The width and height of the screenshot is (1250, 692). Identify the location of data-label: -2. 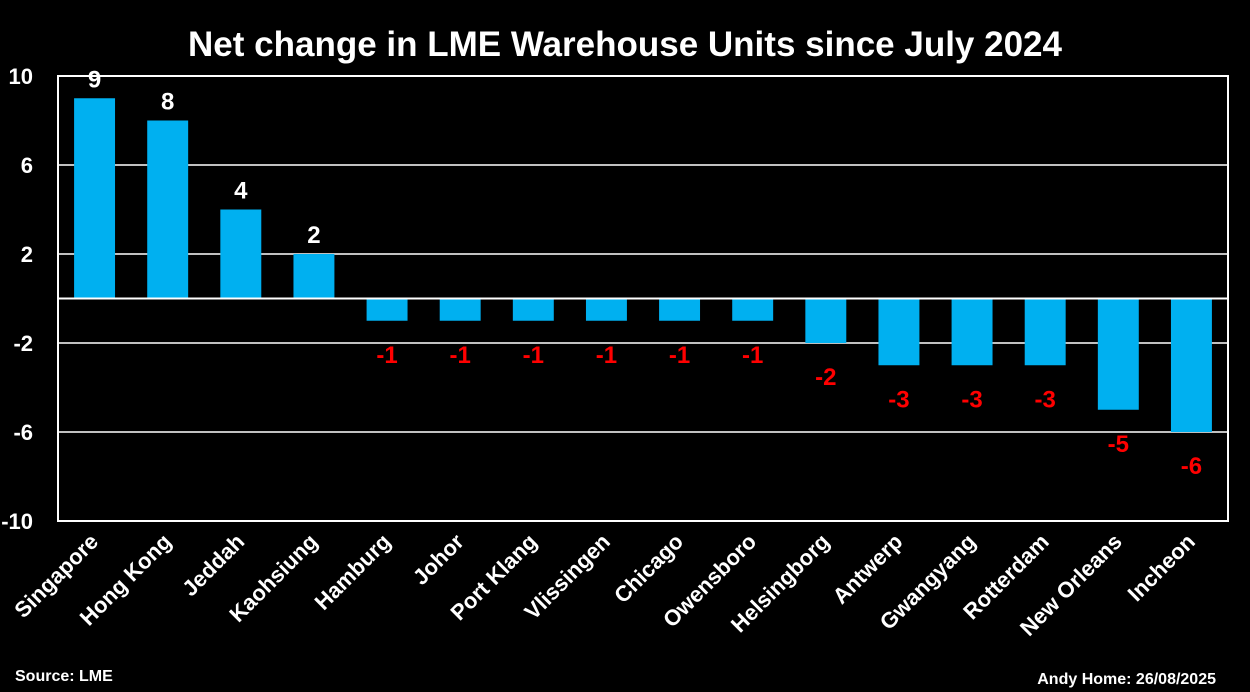
(825, 377).